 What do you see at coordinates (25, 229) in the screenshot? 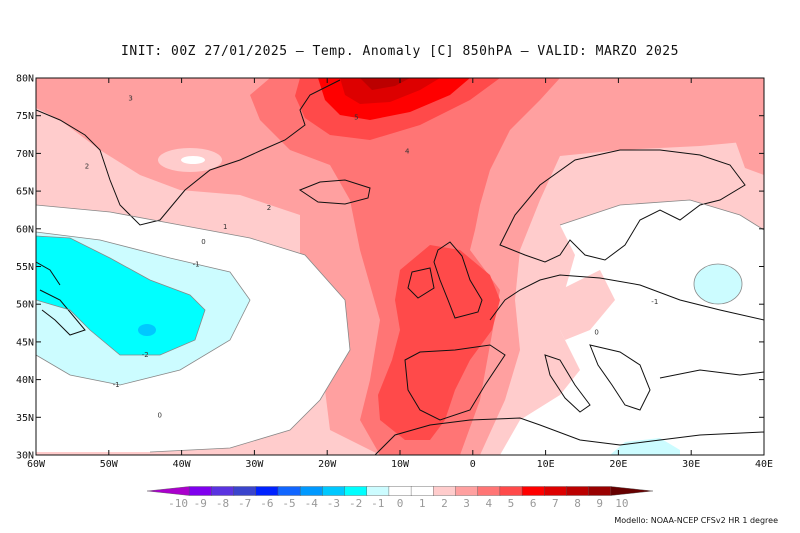
I see `lat-tick-label: 60N` at bounding box center [25, 229].